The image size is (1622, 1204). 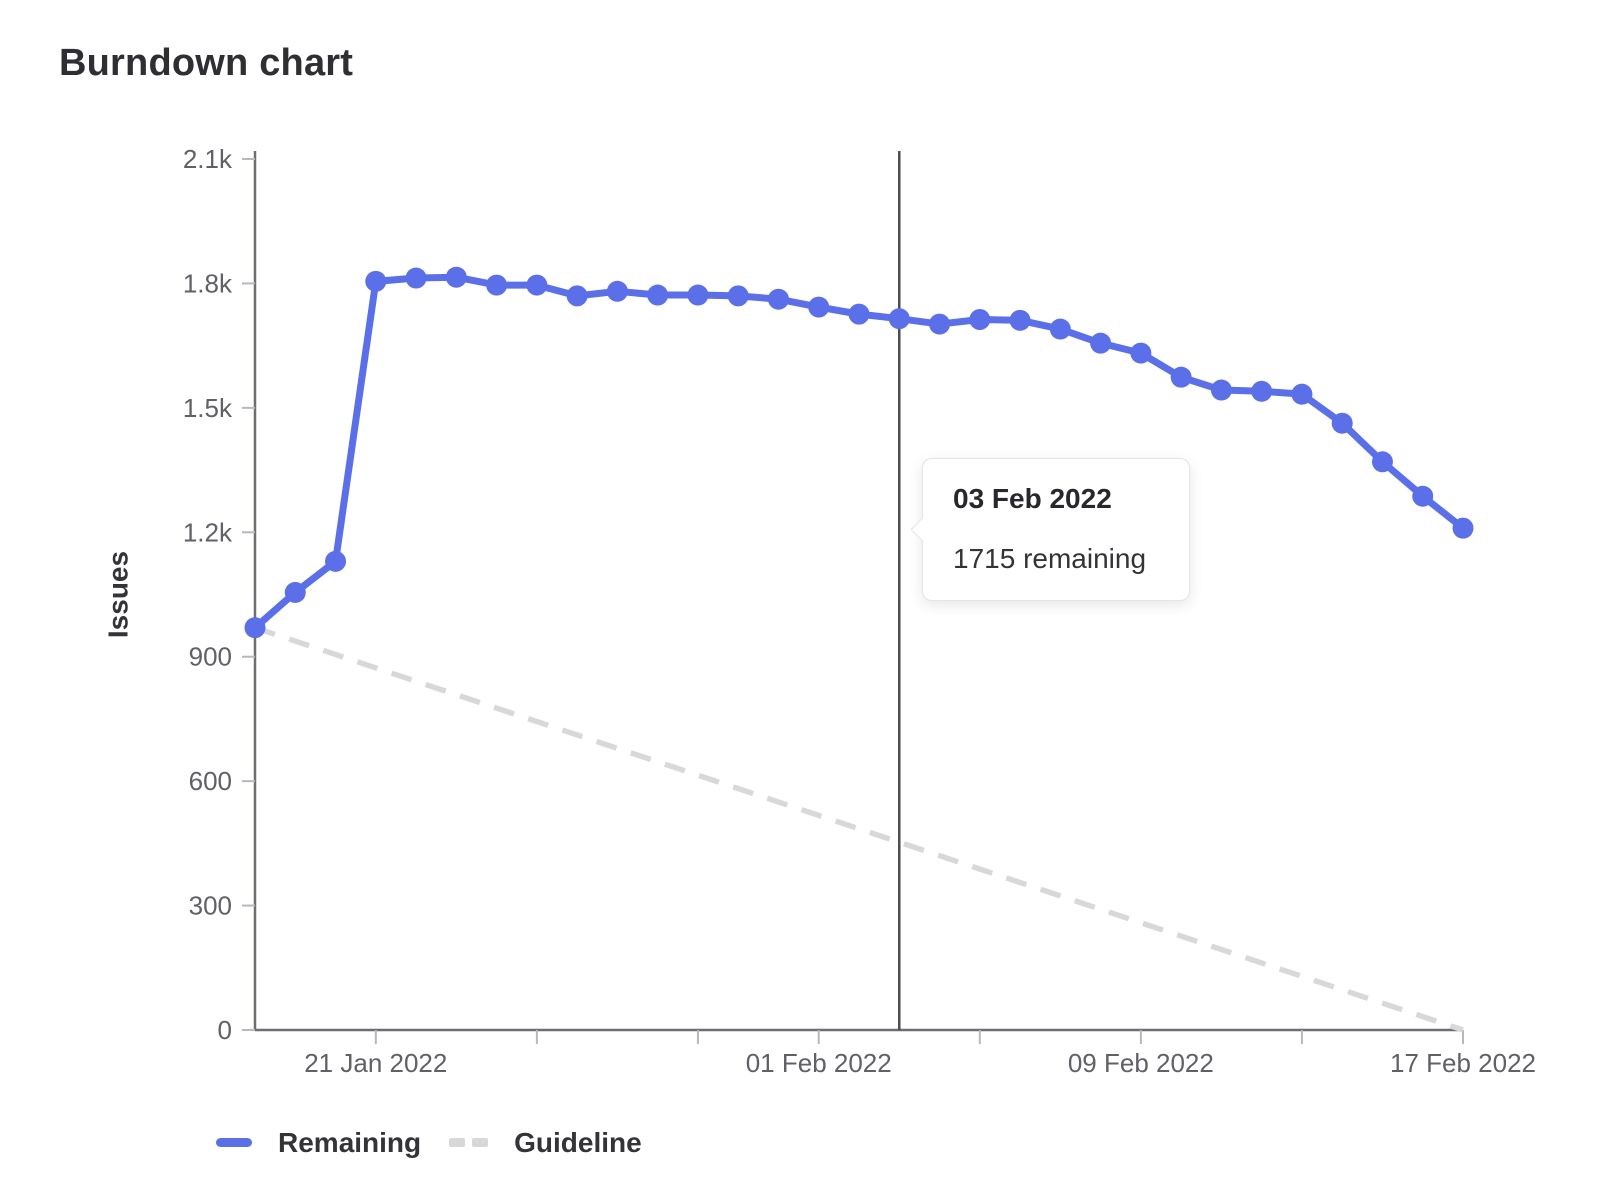 I want to click on y-axis-tick-label: 900, so click(x=210, y=657).